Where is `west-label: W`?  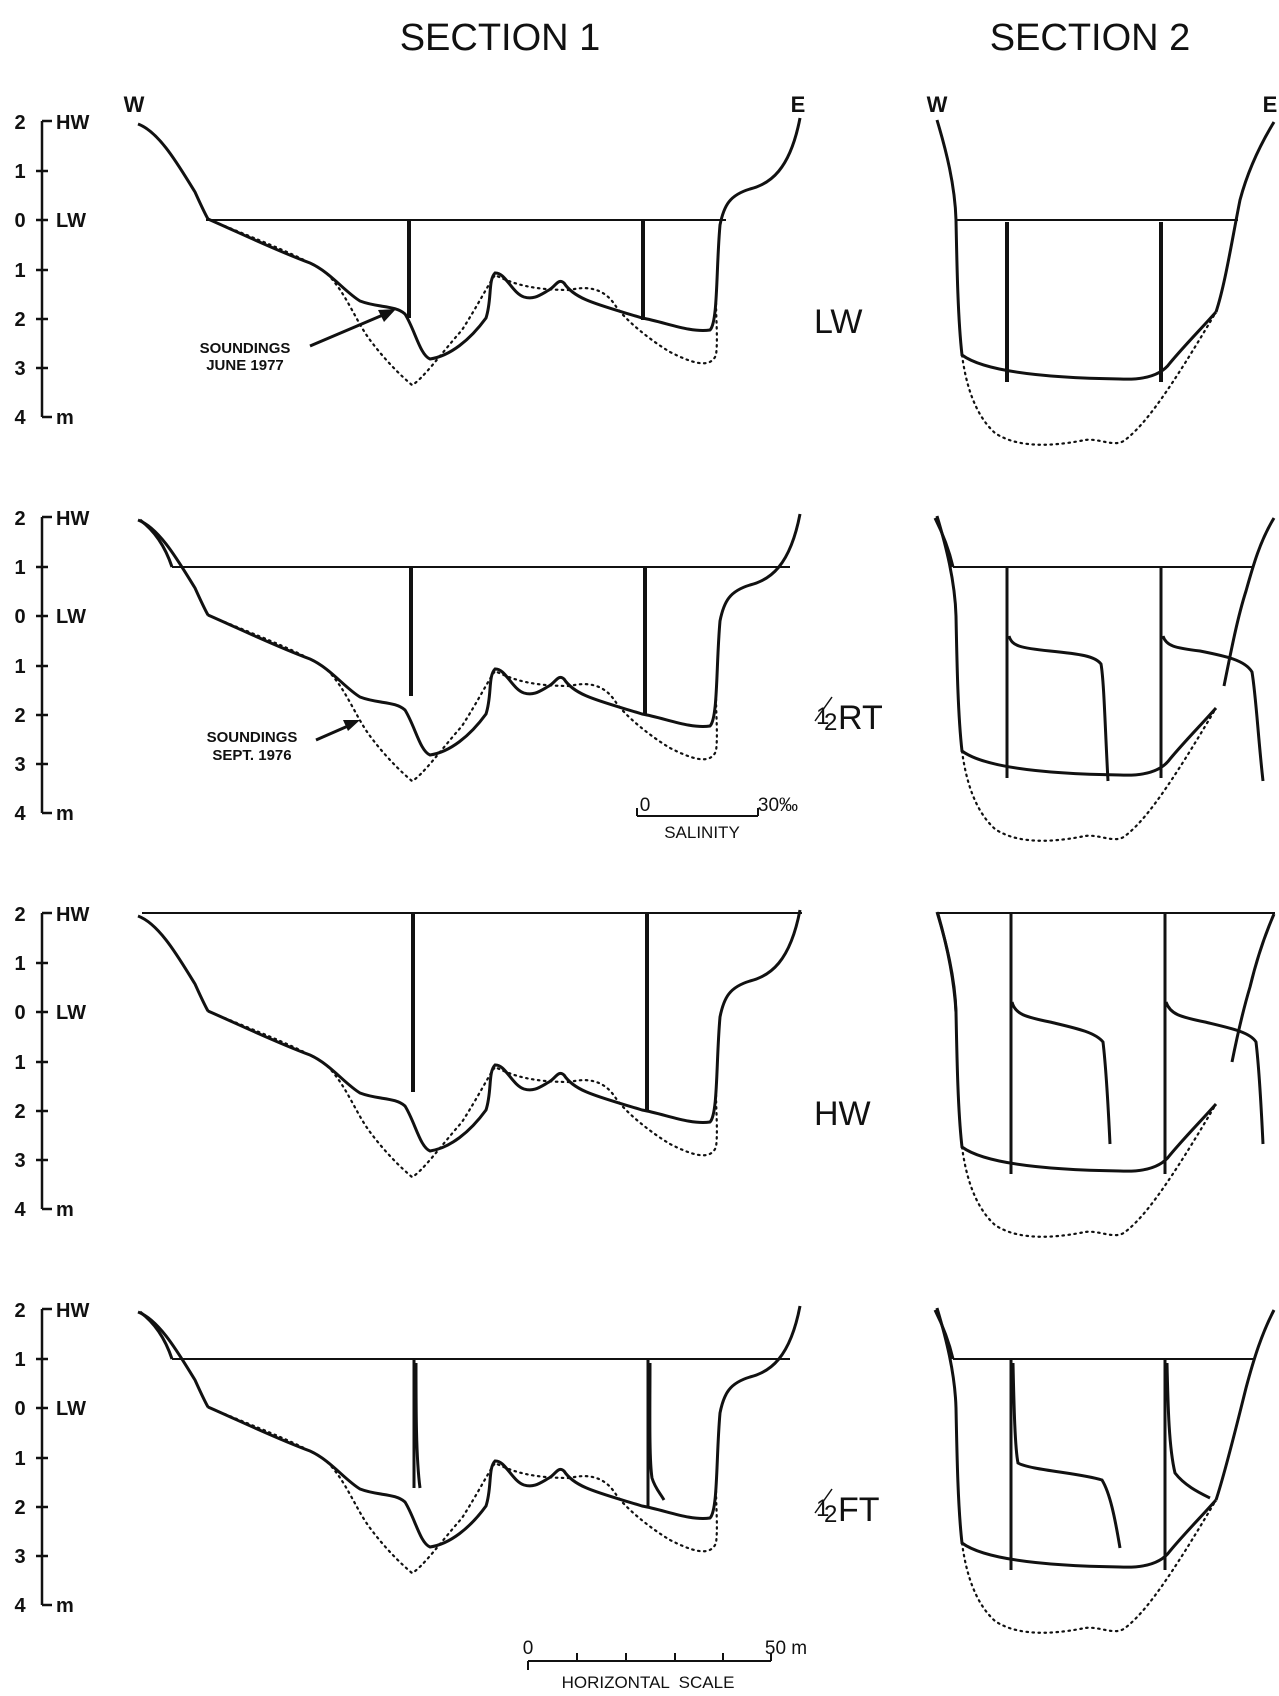 west-label: W is located at coordinates (134, 104).